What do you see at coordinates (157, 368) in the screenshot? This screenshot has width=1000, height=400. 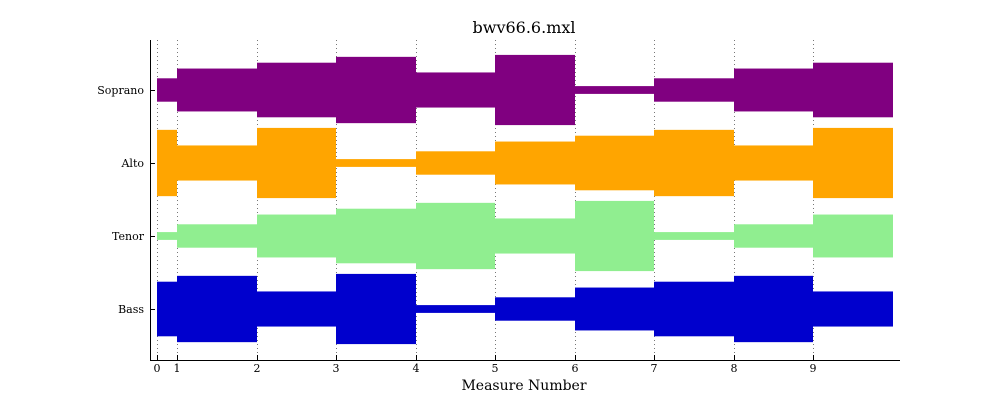 I see `x-tick-label: 0` at bounding box center [157, 368].